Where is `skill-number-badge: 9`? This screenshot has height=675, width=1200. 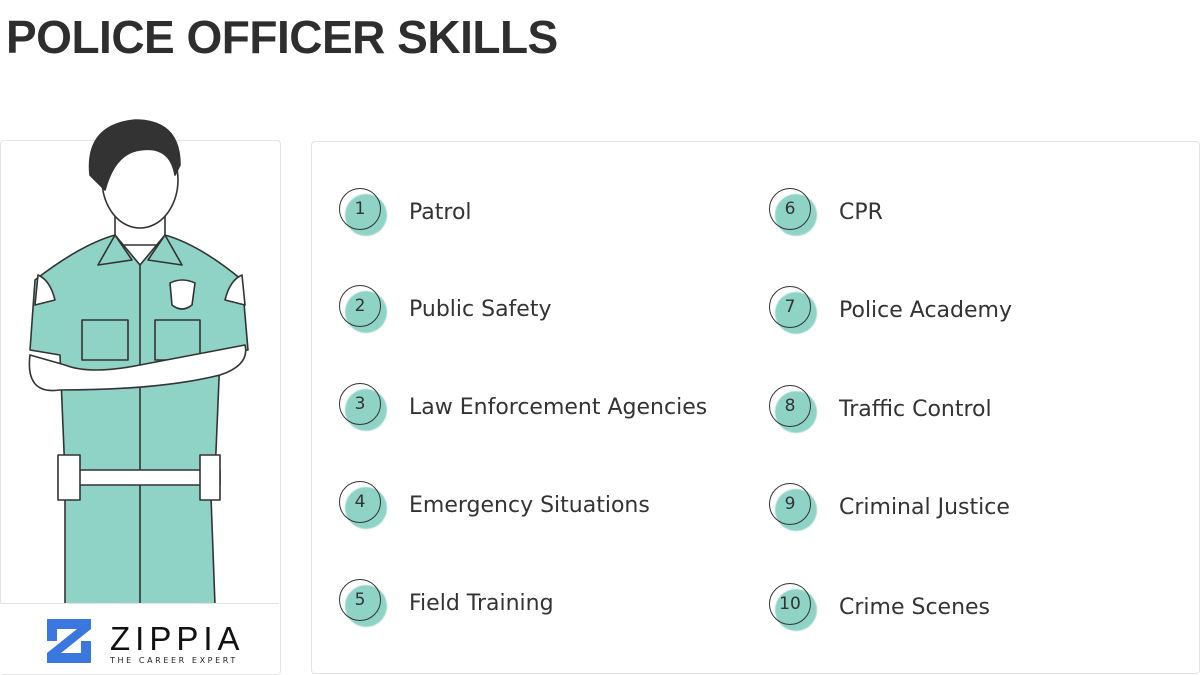 skill-number-badge: 9 is located at coordinates (793, 507).